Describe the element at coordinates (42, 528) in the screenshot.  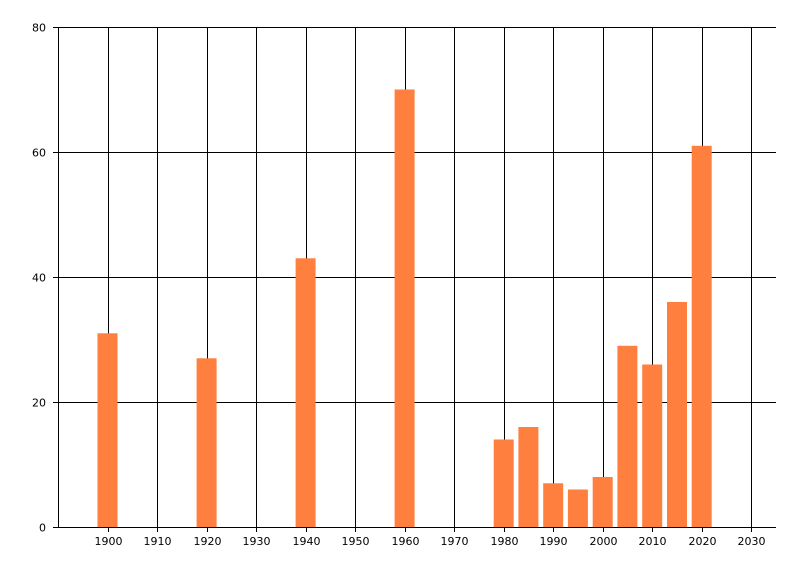
I see `y-tick-label: 0` at that location.